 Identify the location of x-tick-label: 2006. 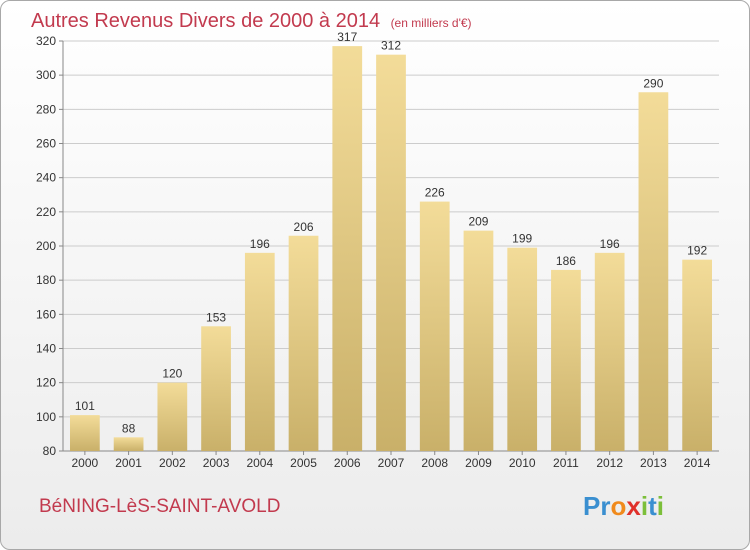
(347, 463).